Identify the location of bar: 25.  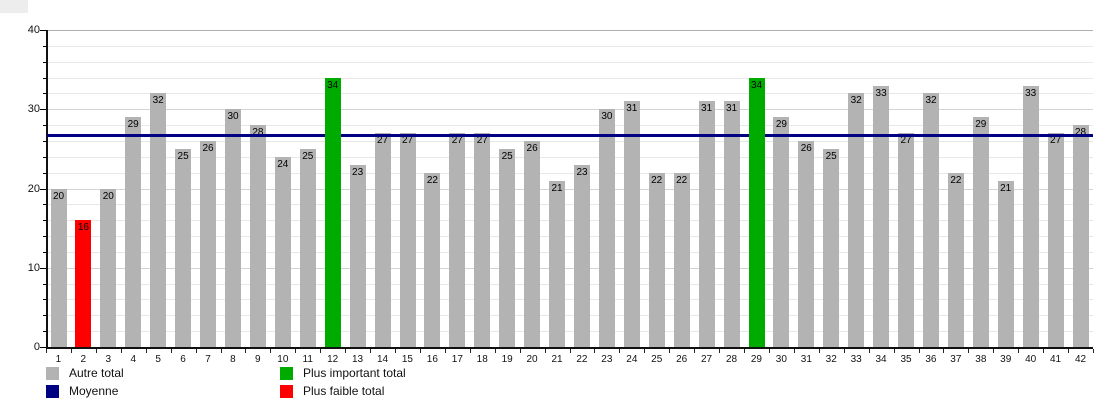
(831, 247).